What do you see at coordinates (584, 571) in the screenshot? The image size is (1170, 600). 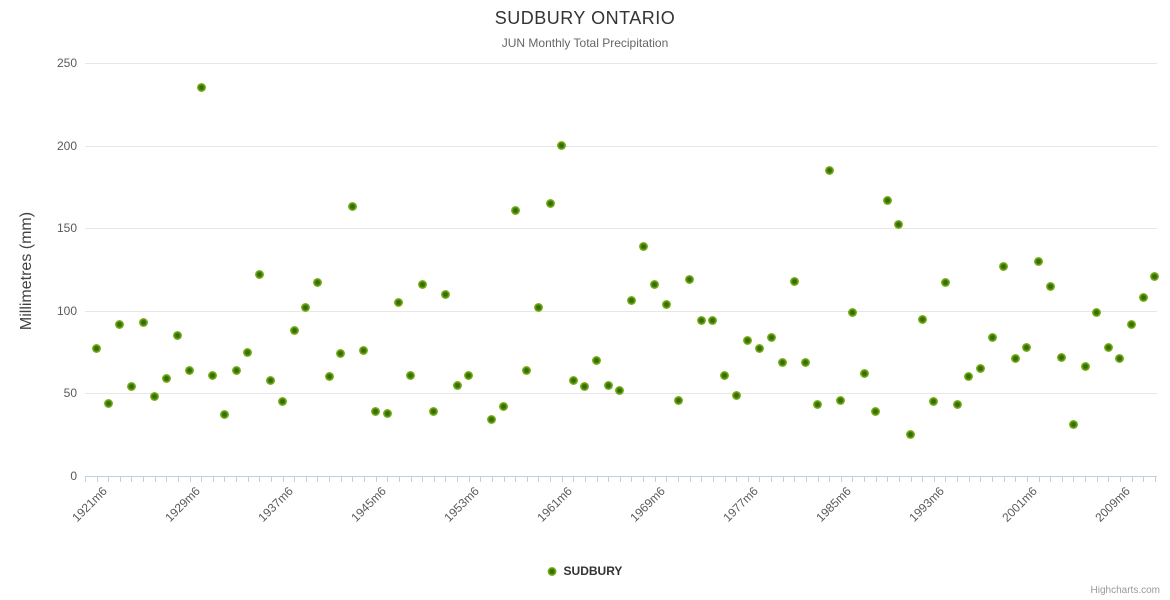 I see `legend-item-sudbury: SUDBURY` at bounding box center [584, 571].